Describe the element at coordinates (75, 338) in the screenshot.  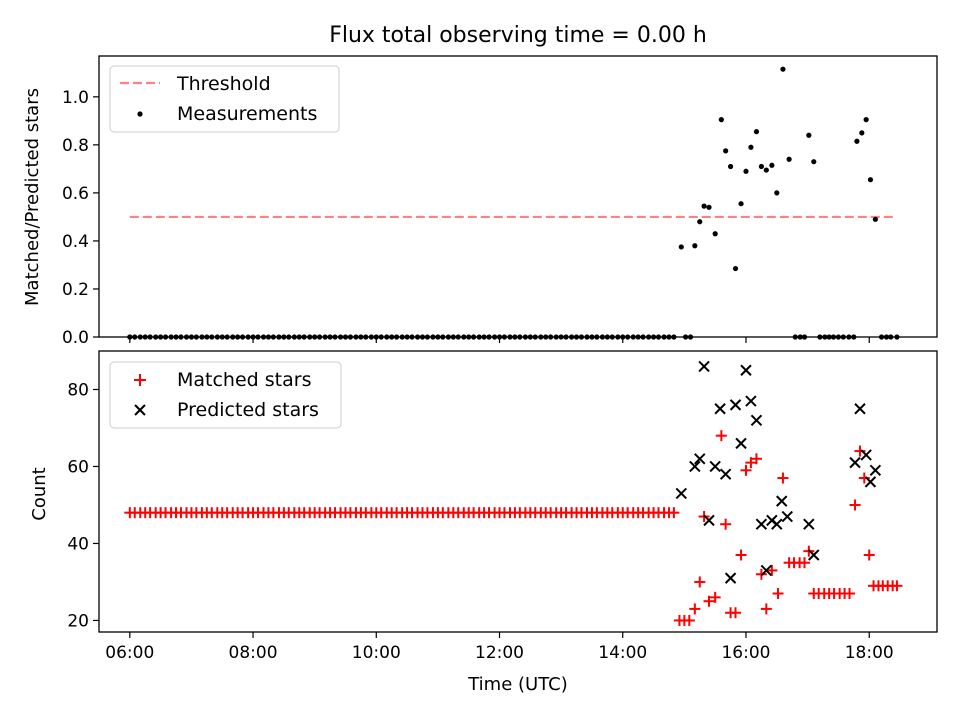
I see `top-y-tick-label: 0.0` at that location.